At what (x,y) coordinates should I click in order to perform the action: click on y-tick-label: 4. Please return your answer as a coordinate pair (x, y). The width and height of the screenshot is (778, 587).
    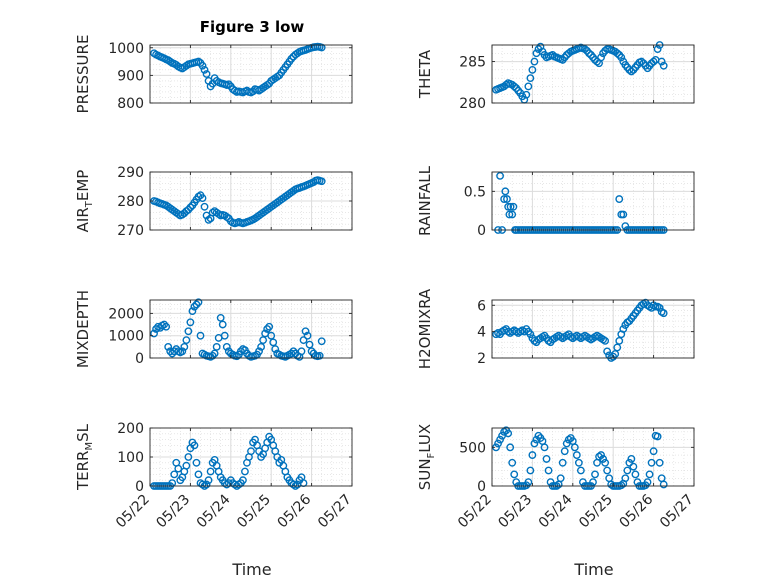
    Looking at the image, I should click on (481, 333).